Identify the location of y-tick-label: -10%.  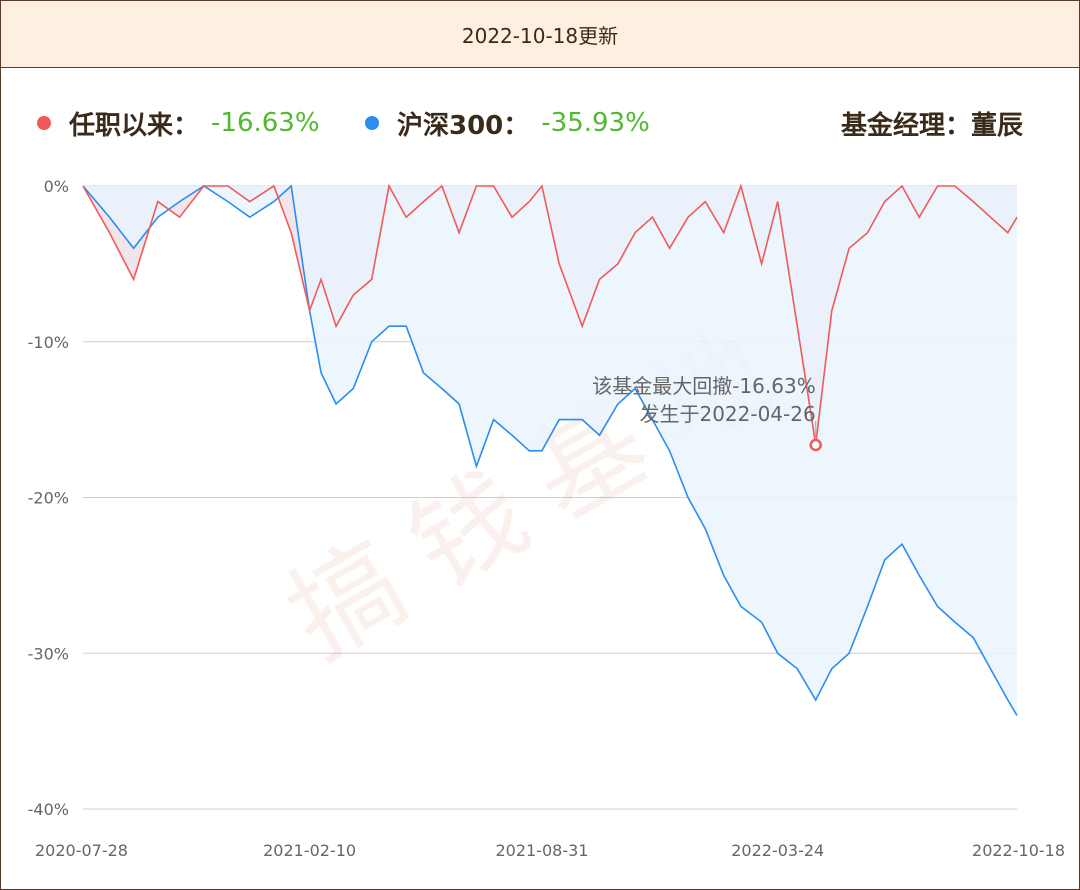
(48, 342).